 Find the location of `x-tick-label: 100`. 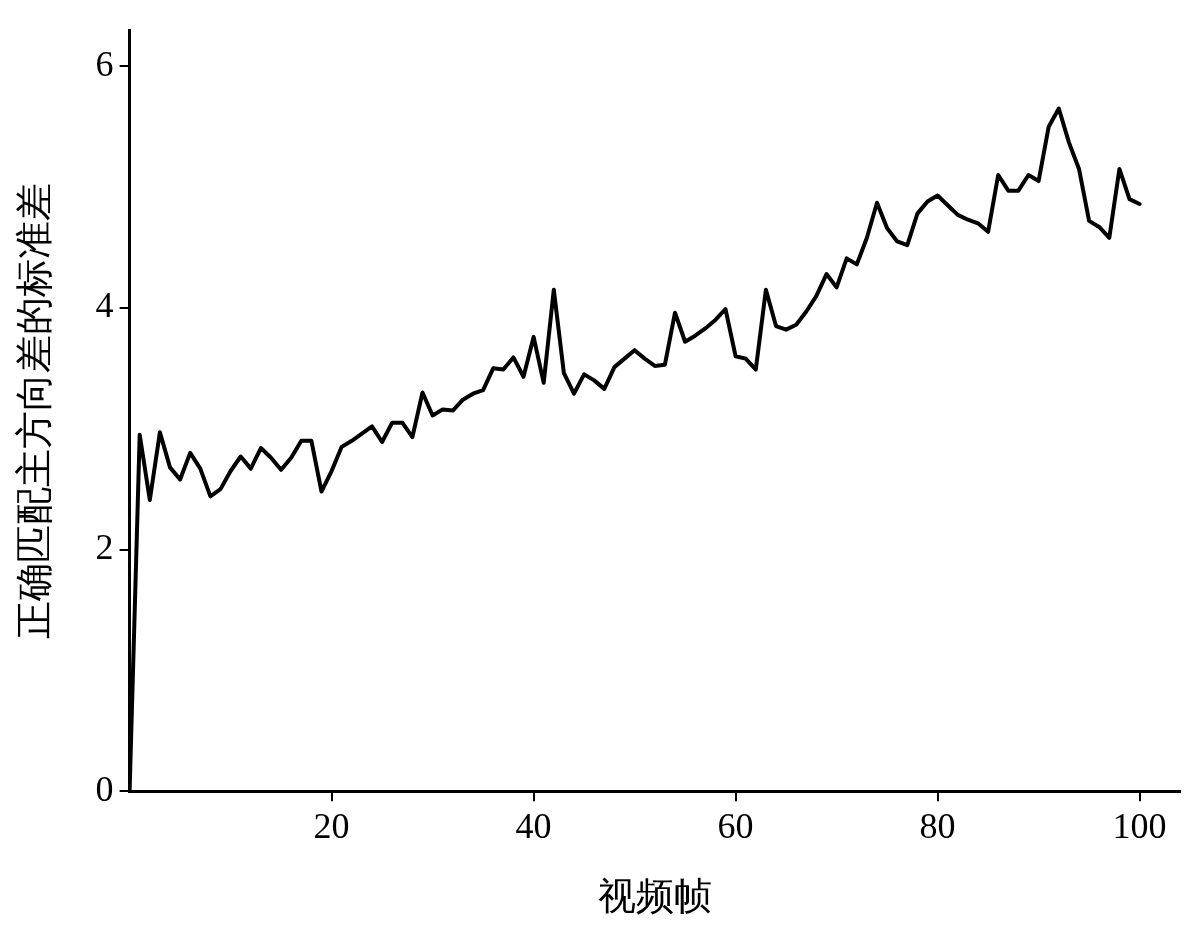

x-tick-label: 100 is located at coordinates (1139, 826).